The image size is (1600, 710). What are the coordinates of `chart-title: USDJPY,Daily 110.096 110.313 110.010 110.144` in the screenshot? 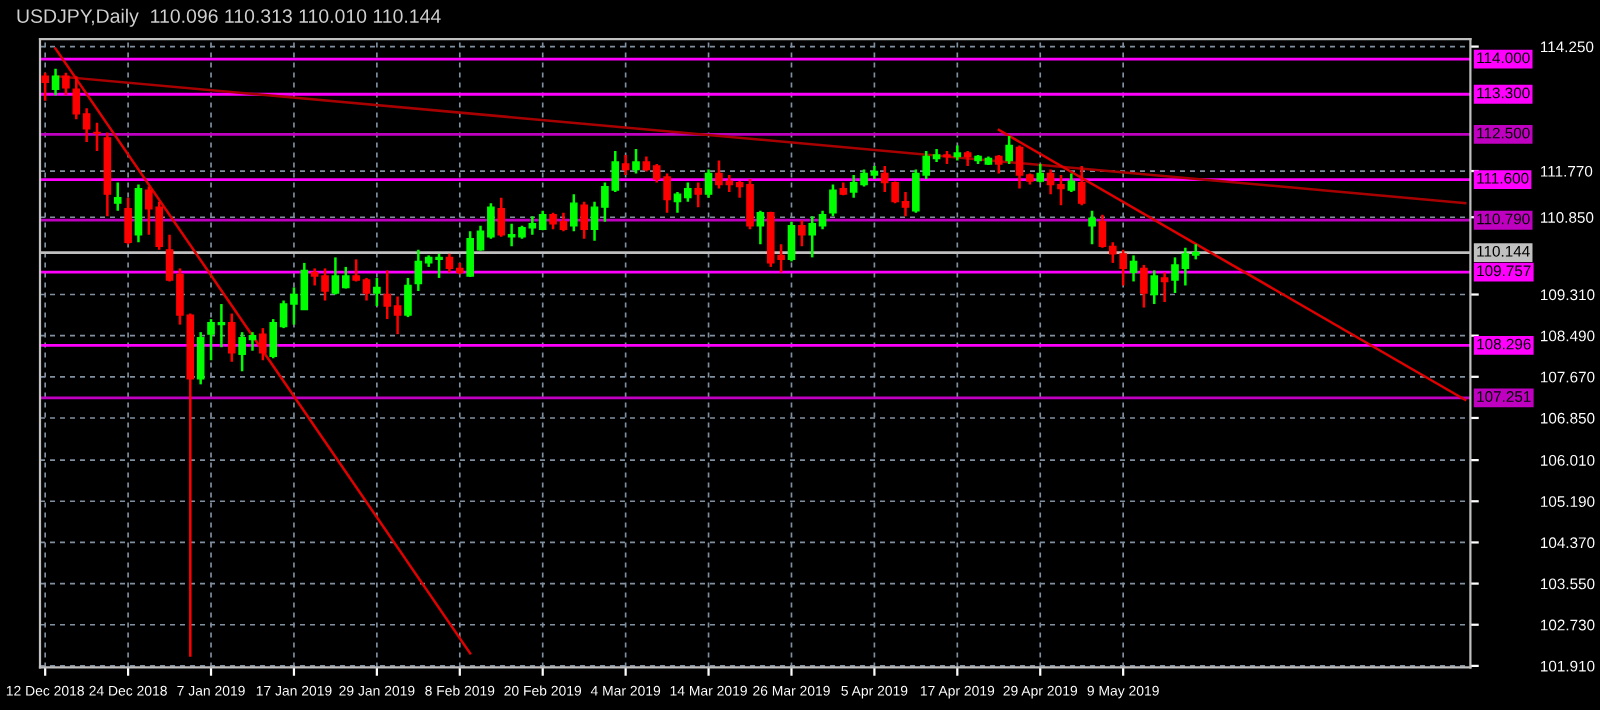 It's located at (229, 17).